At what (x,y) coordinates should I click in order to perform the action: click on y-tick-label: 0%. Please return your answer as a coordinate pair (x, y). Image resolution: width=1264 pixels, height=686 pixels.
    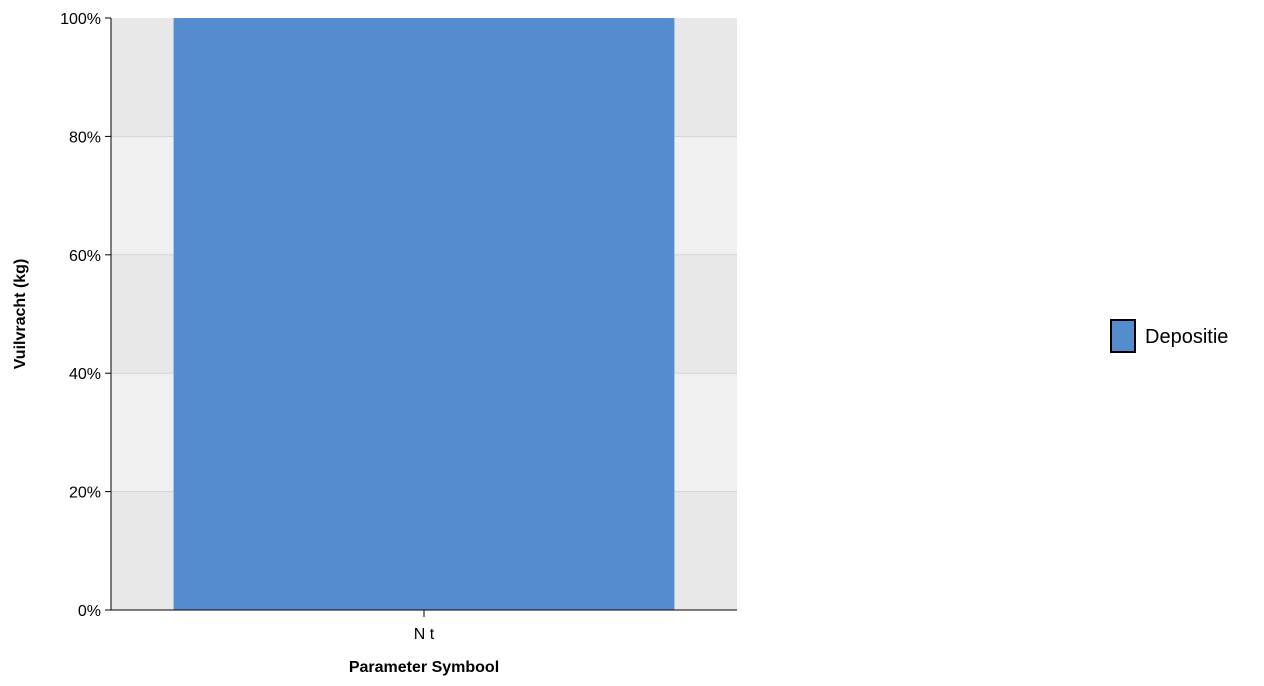
    Looking at the image, I should click on (89, 611).